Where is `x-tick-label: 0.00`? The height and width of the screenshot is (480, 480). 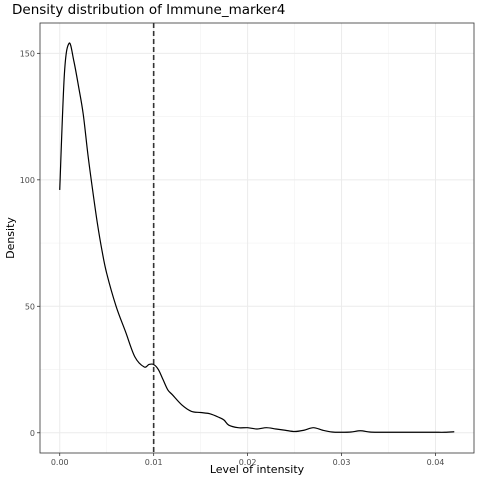
x-tick-label: 0.00 is located at coordinates (60, 462).